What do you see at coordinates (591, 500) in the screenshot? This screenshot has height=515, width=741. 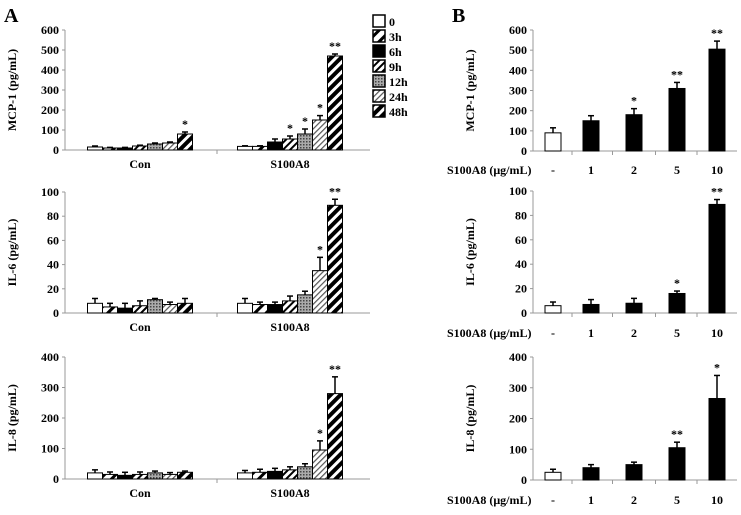 I see `x-tick-label: 1` at bounding box center [591, 500].